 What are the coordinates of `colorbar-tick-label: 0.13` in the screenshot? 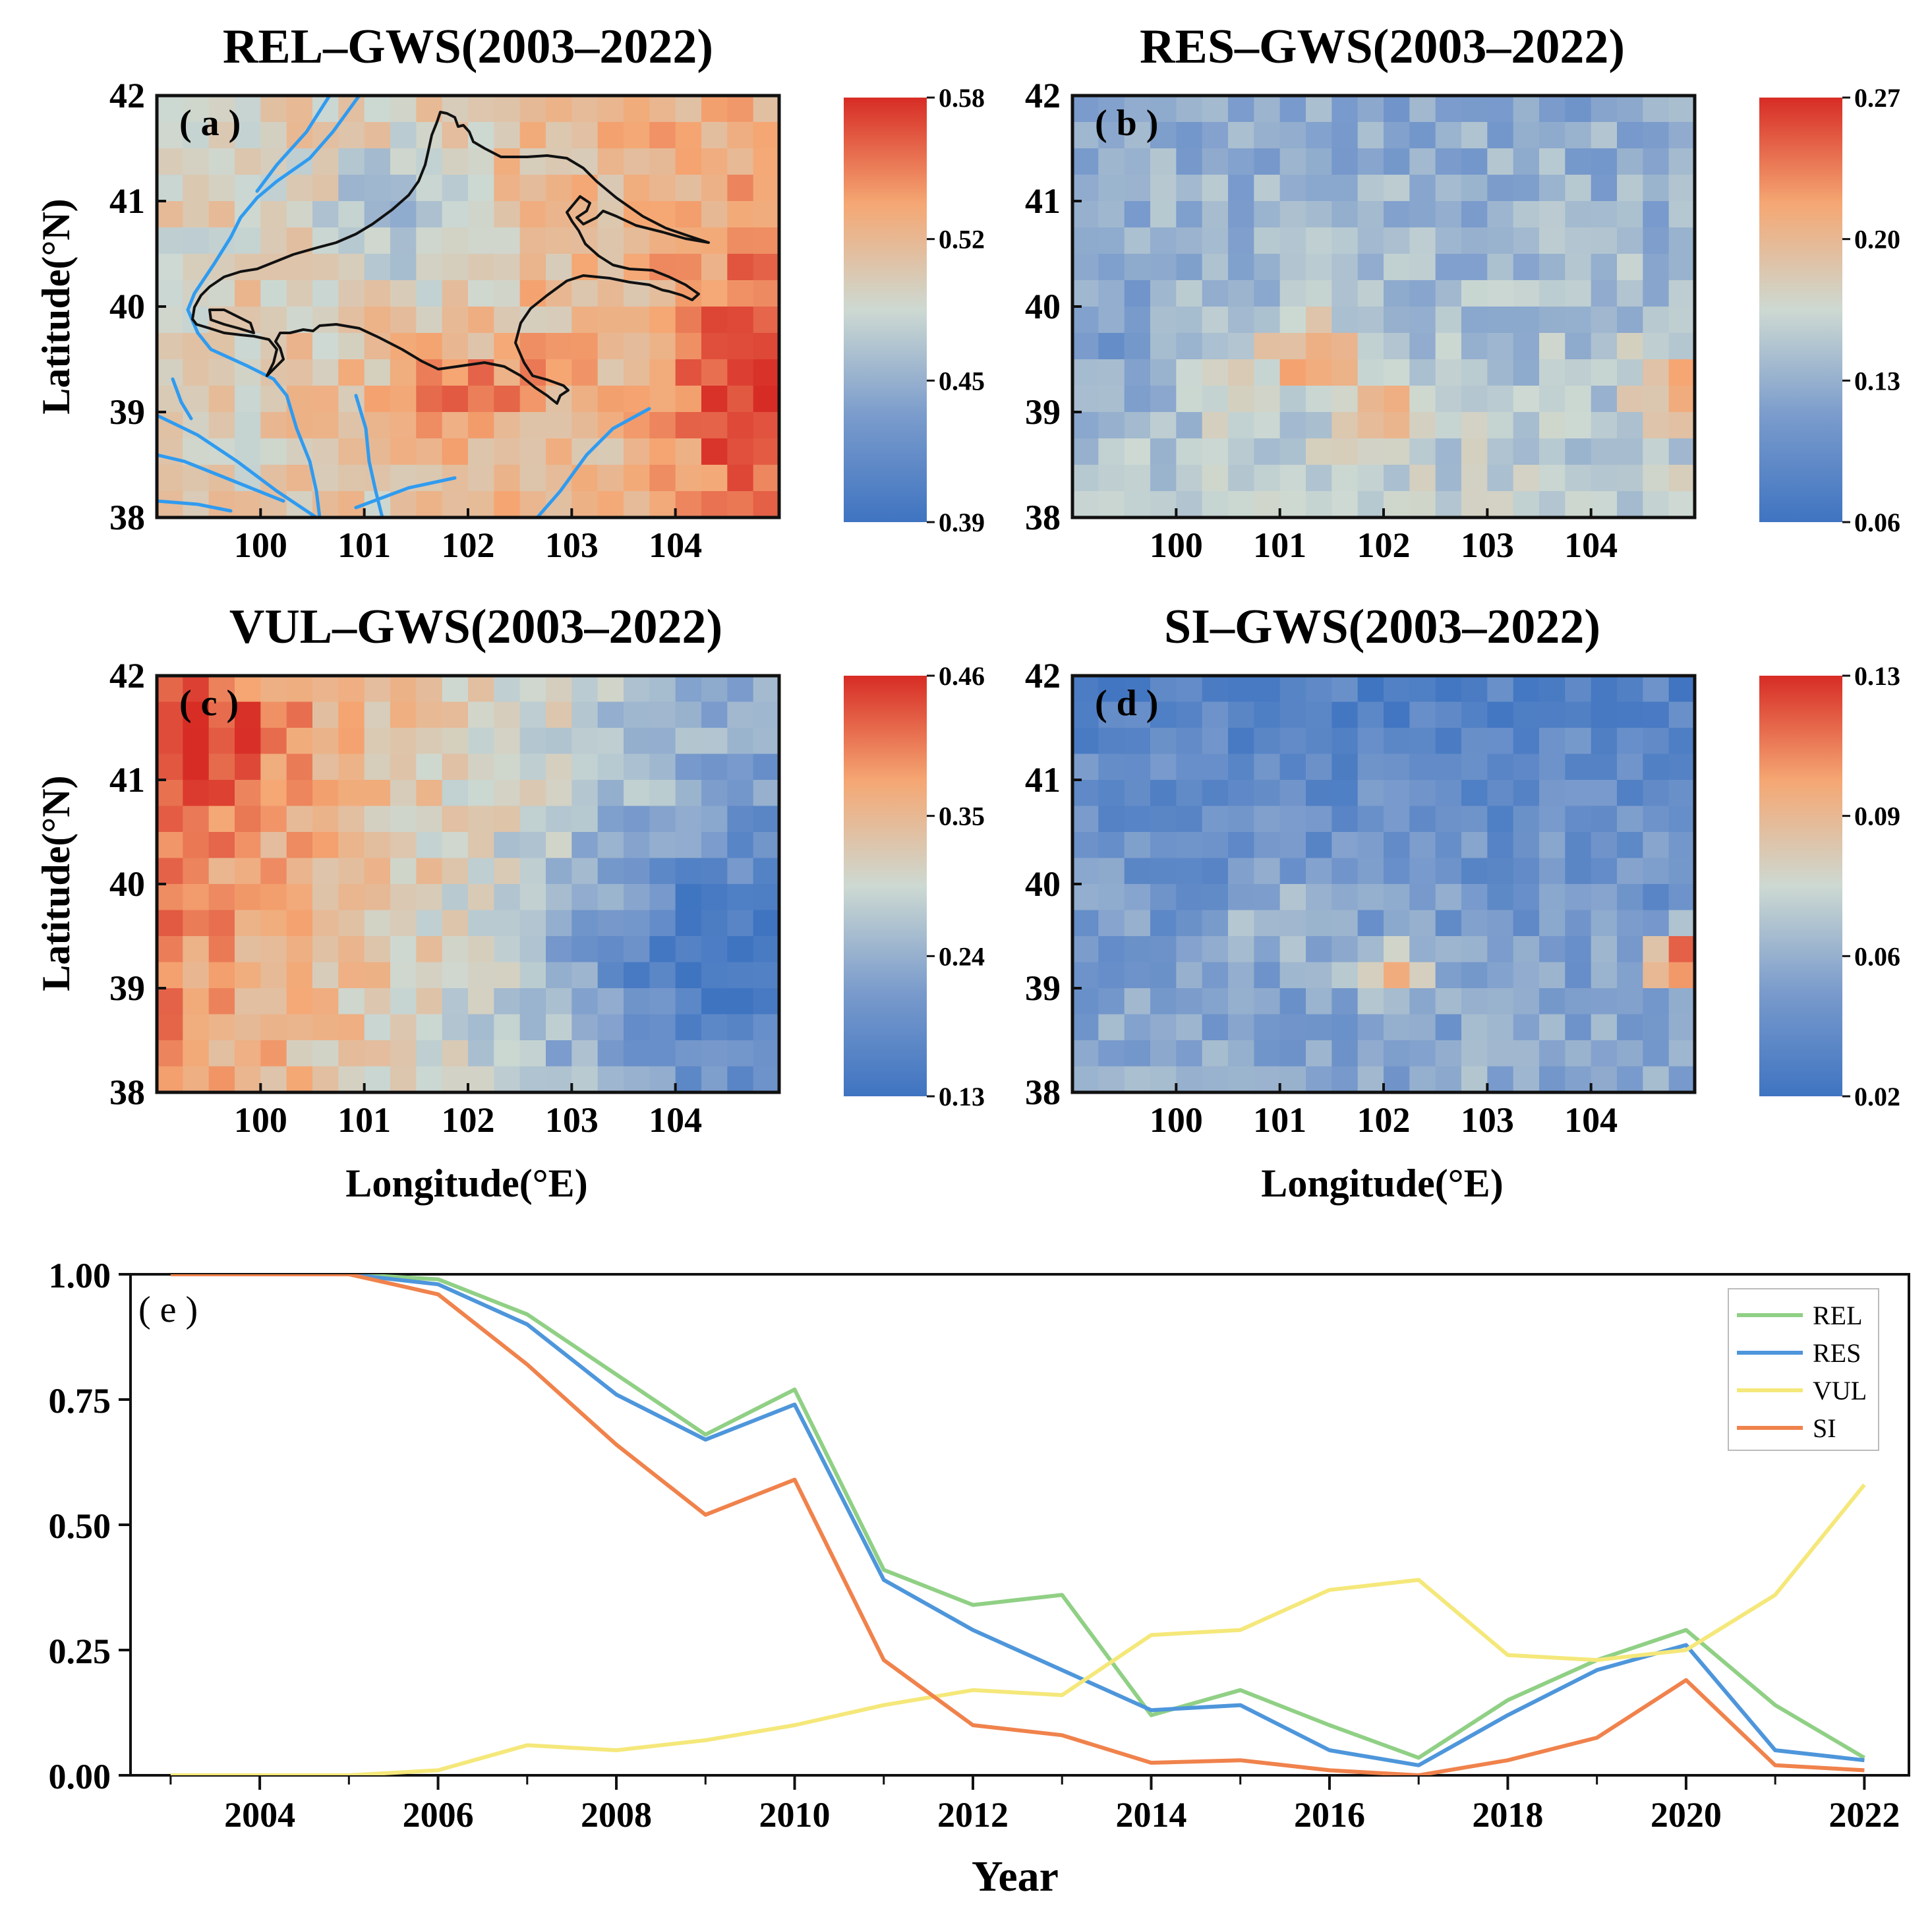 It's located at (1877, 381).